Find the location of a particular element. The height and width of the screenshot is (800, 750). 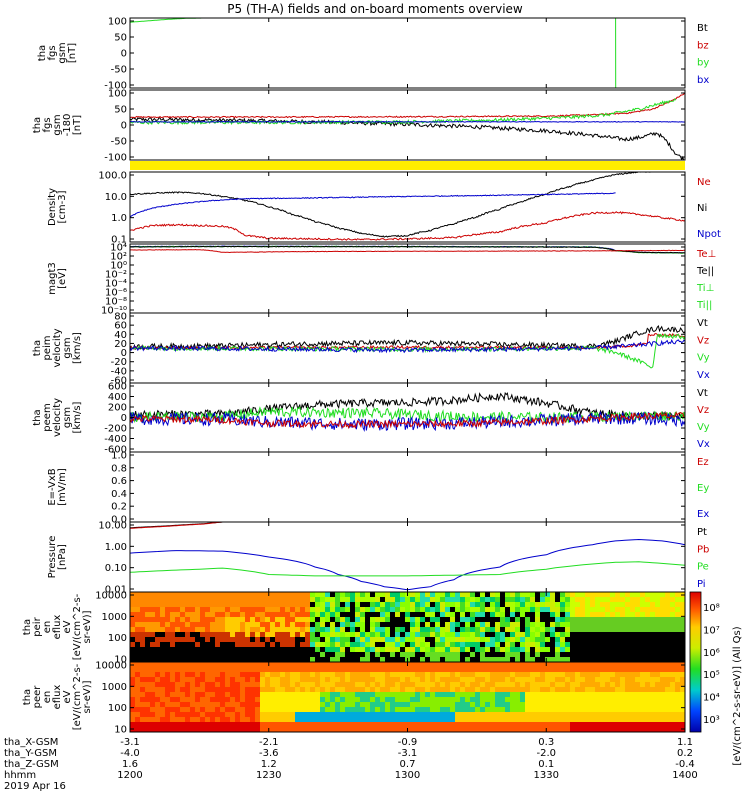

footer-value: 0.2 is located at coordinates (685, 753).